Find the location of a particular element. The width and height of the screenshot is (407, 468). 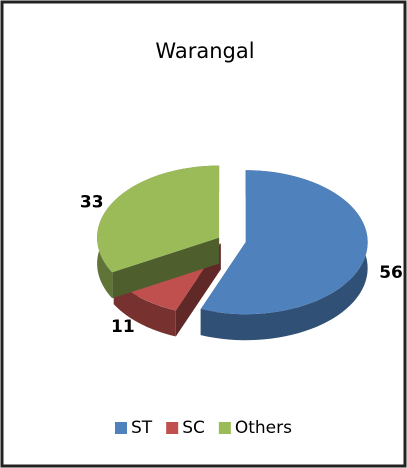

legend-label: ST is located at coordinates (142, 428).